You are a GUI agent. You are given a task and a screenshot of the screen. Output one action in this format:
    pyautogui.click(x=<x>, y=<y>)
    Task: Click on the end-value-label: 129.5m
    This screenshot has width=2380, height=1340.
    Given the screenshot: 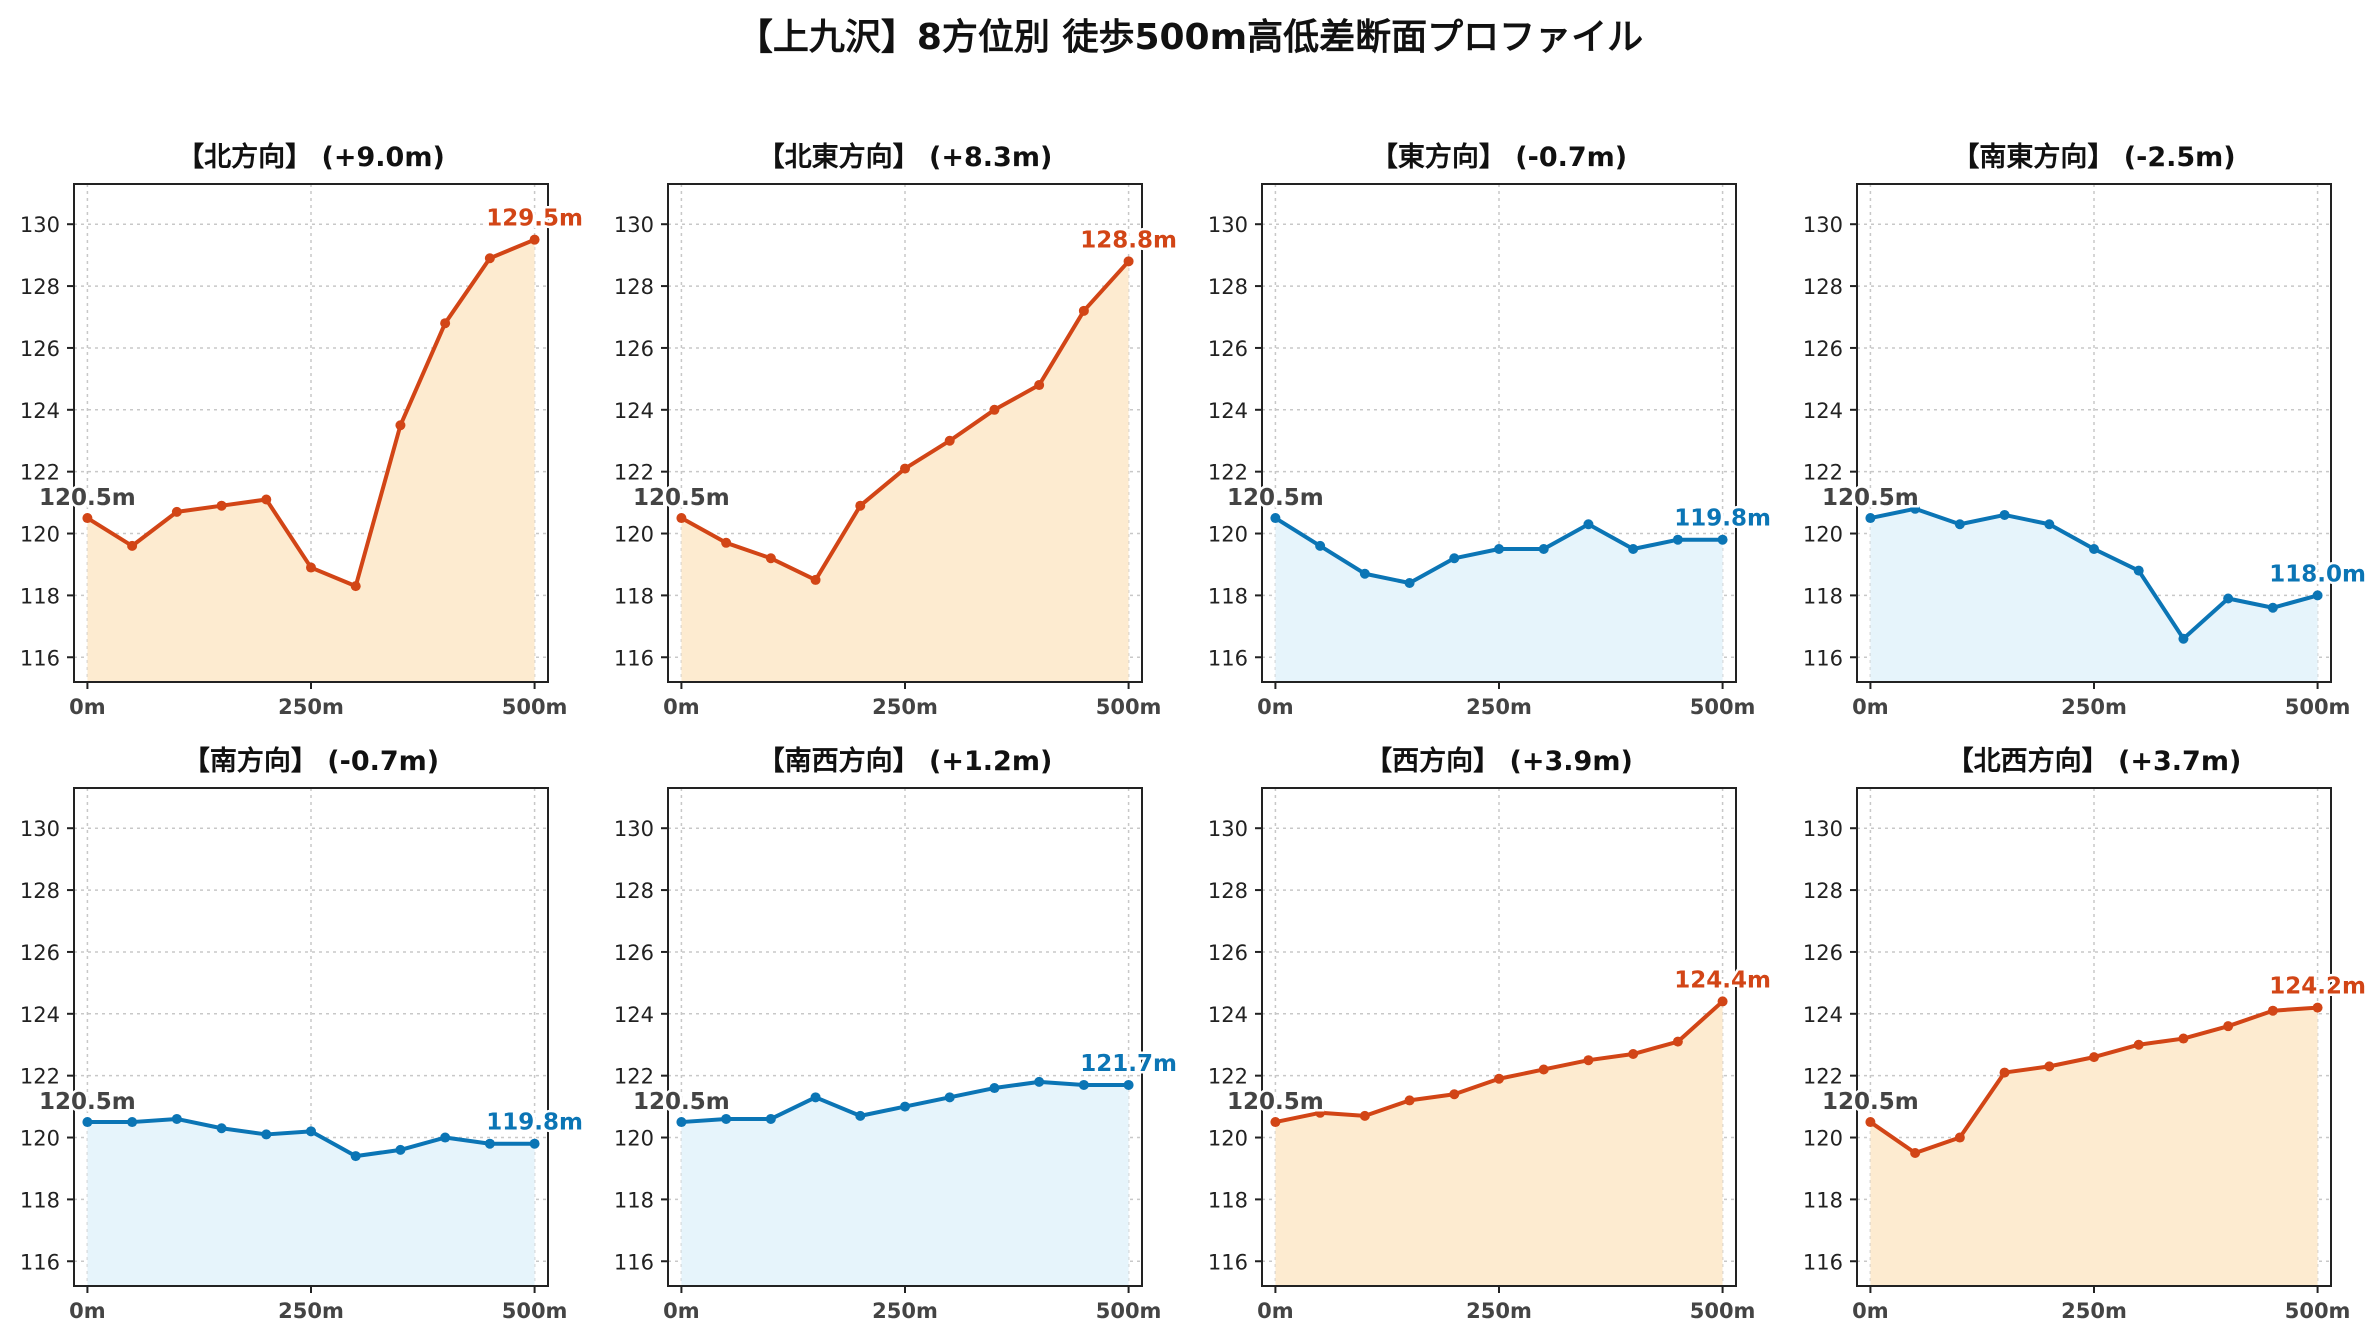 What is the action you would take?
    pyautogui.click(x=534, y=219)
    